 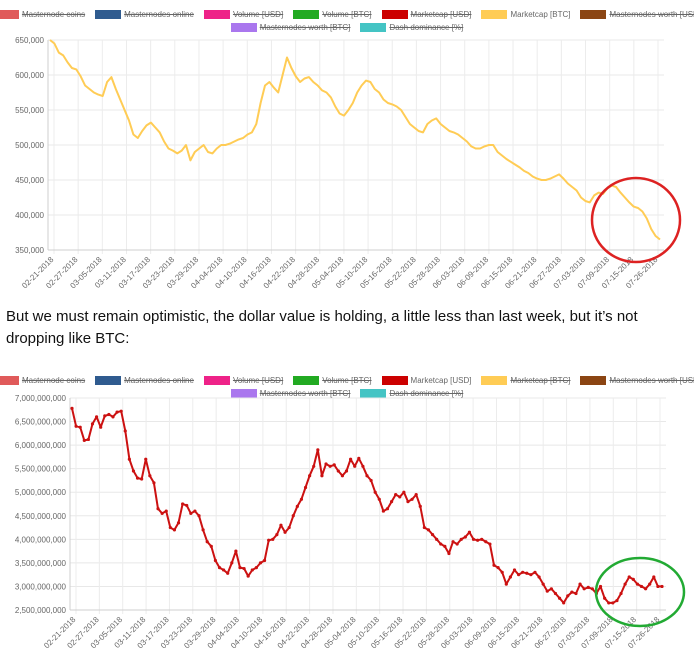 What do you see at coordinates (29, 250) in the screenshot?
I see `y-tick-label: 350,000` at bounding box center [29, 250].